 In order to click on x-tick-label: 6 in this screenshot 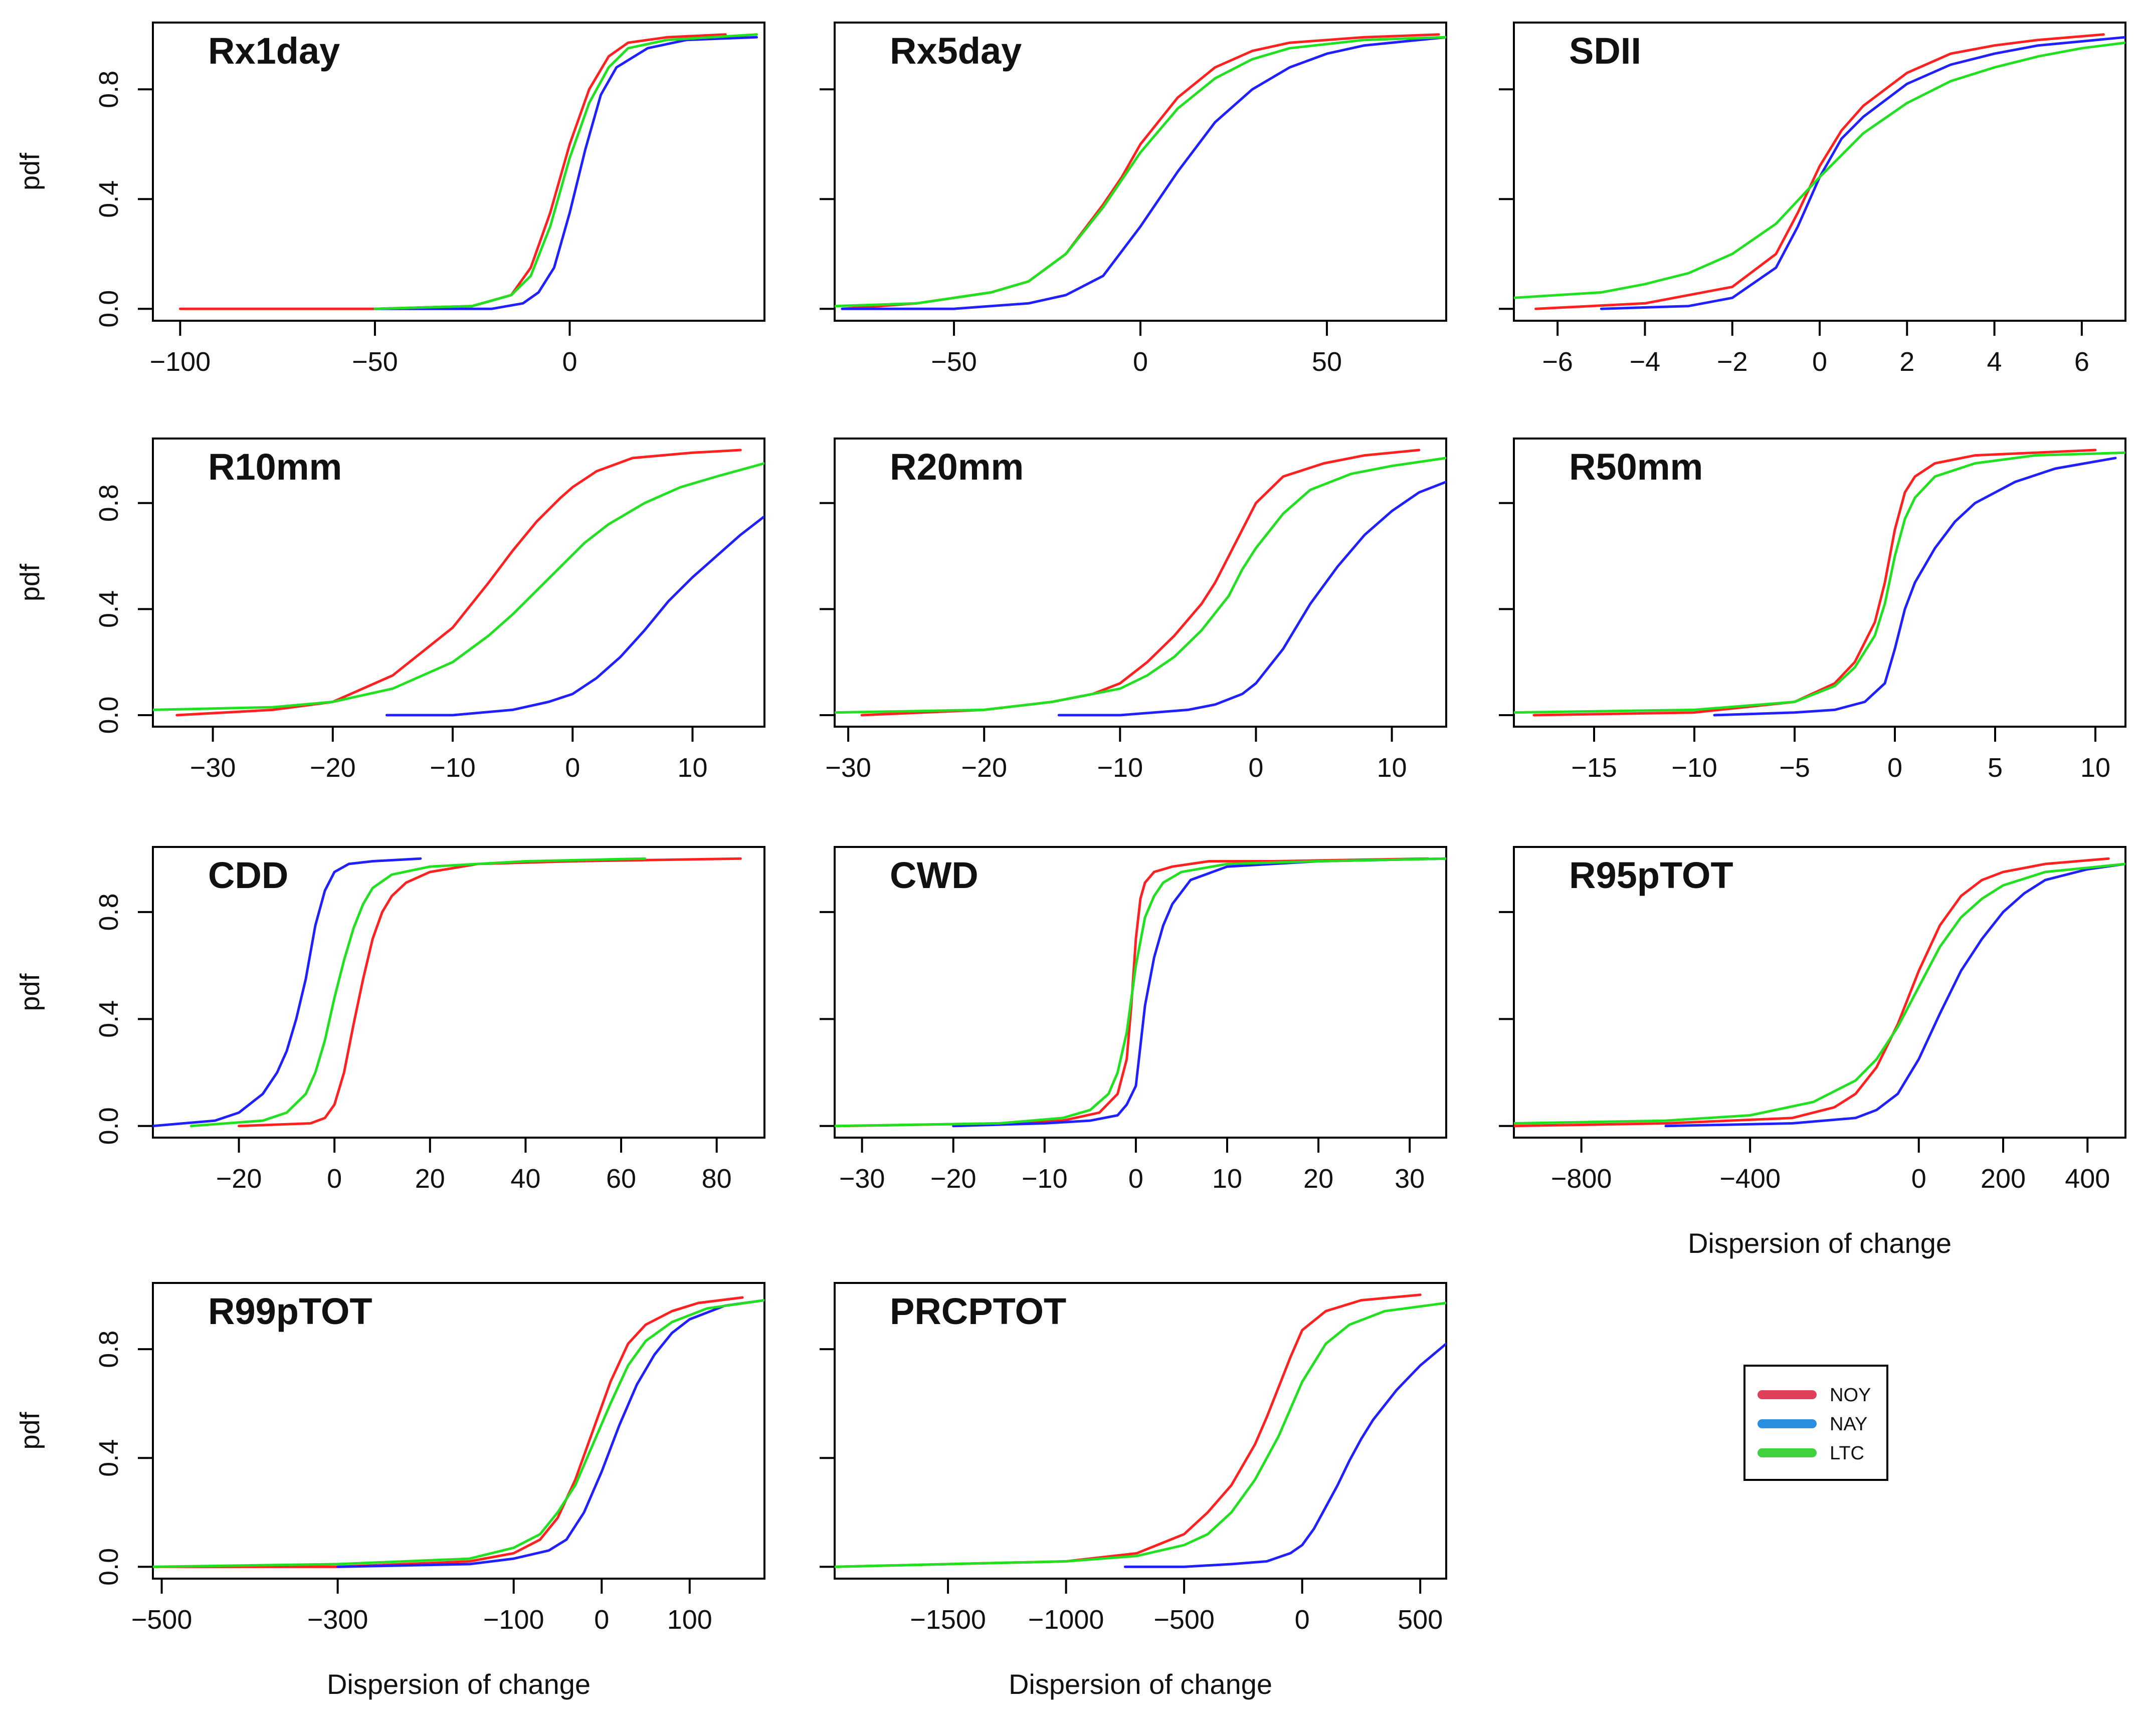, I will do `click(2081, 362)`.